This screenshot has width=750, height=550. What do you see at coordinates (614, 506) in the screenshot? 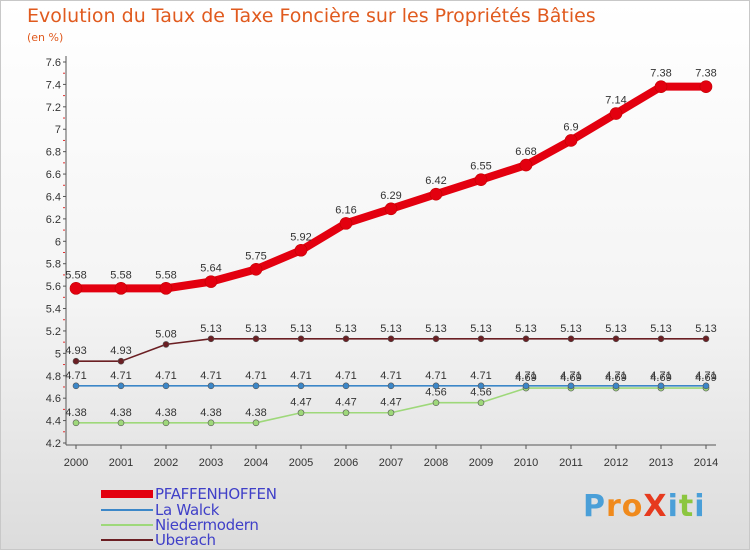
I see `logo-letter: r` at bounding box center [614, 506].